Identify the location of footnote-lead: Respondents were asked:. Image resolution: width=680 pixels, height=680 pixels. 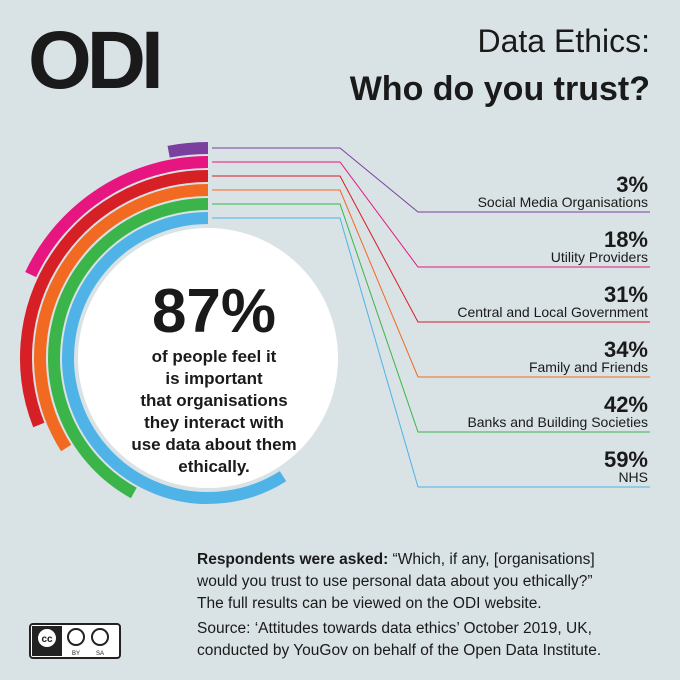
(292, 559).